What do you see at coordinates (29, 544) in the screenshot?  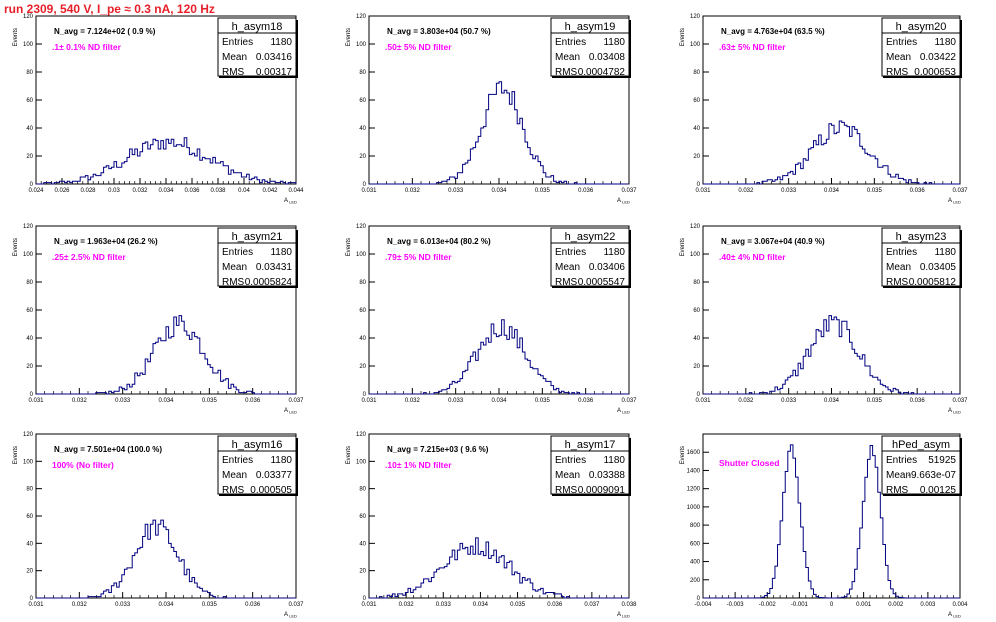 I see `y-tick-label: 40` at bounding box center [29, 544].